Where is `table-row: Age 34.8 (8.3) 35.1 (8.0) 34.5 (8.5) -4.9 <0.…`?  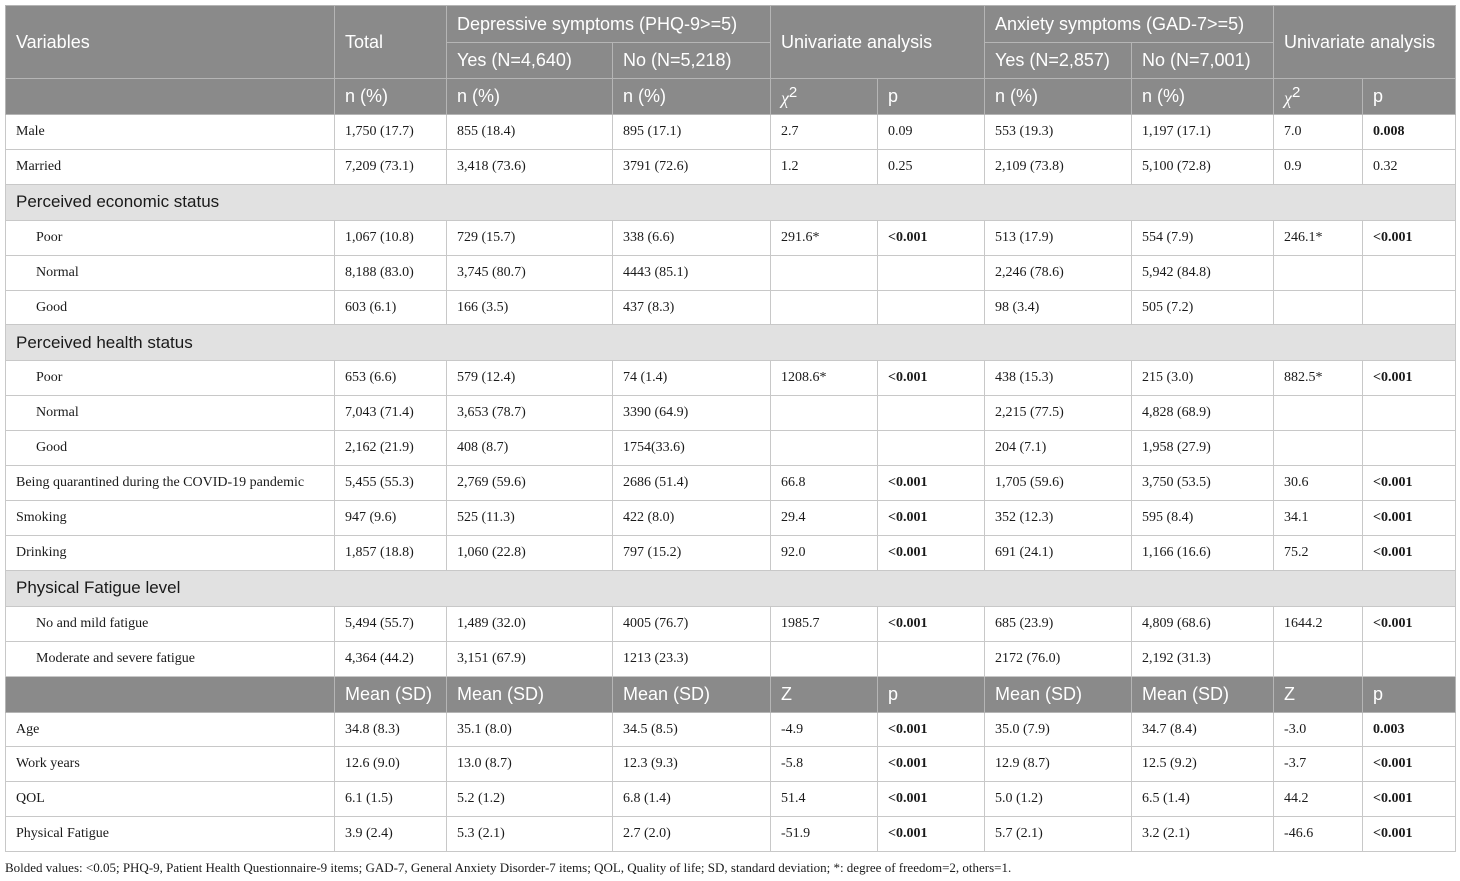 table-row: Age 34.8 (8.3) 35.1 (8.0) 34.5 (8.5) -4.9 <0.… is located at coordinates (731, 729).